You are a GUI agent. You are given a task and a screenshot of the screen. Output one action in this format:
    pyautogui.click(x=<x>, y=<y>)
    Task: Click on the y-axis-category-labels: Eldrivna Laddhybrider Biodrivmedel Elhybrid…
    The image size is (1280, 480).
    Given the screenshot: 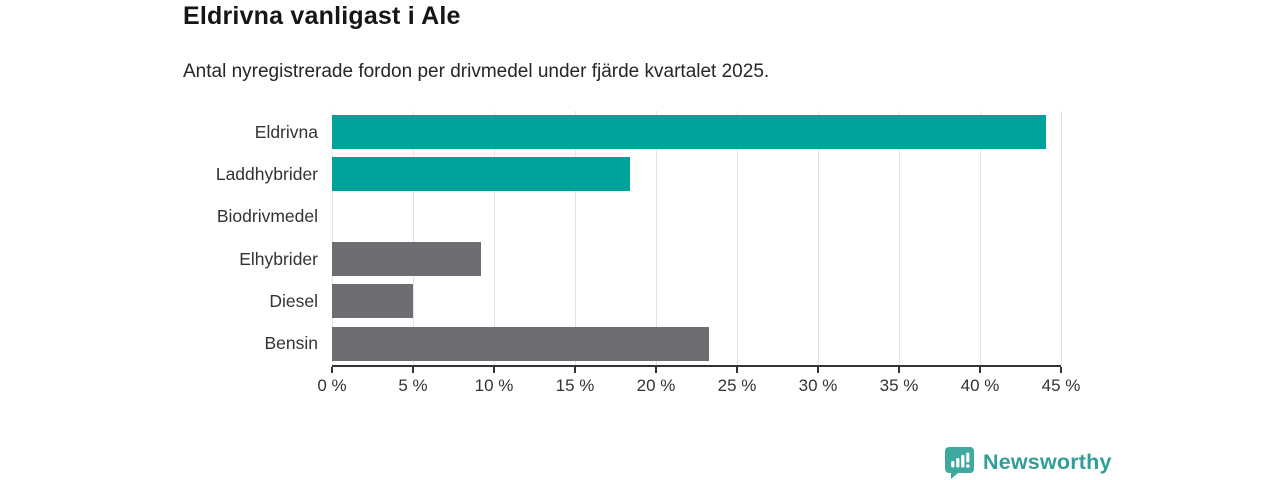 What is the action you would take?
    pyautogui.click(x=159, y=238)
    